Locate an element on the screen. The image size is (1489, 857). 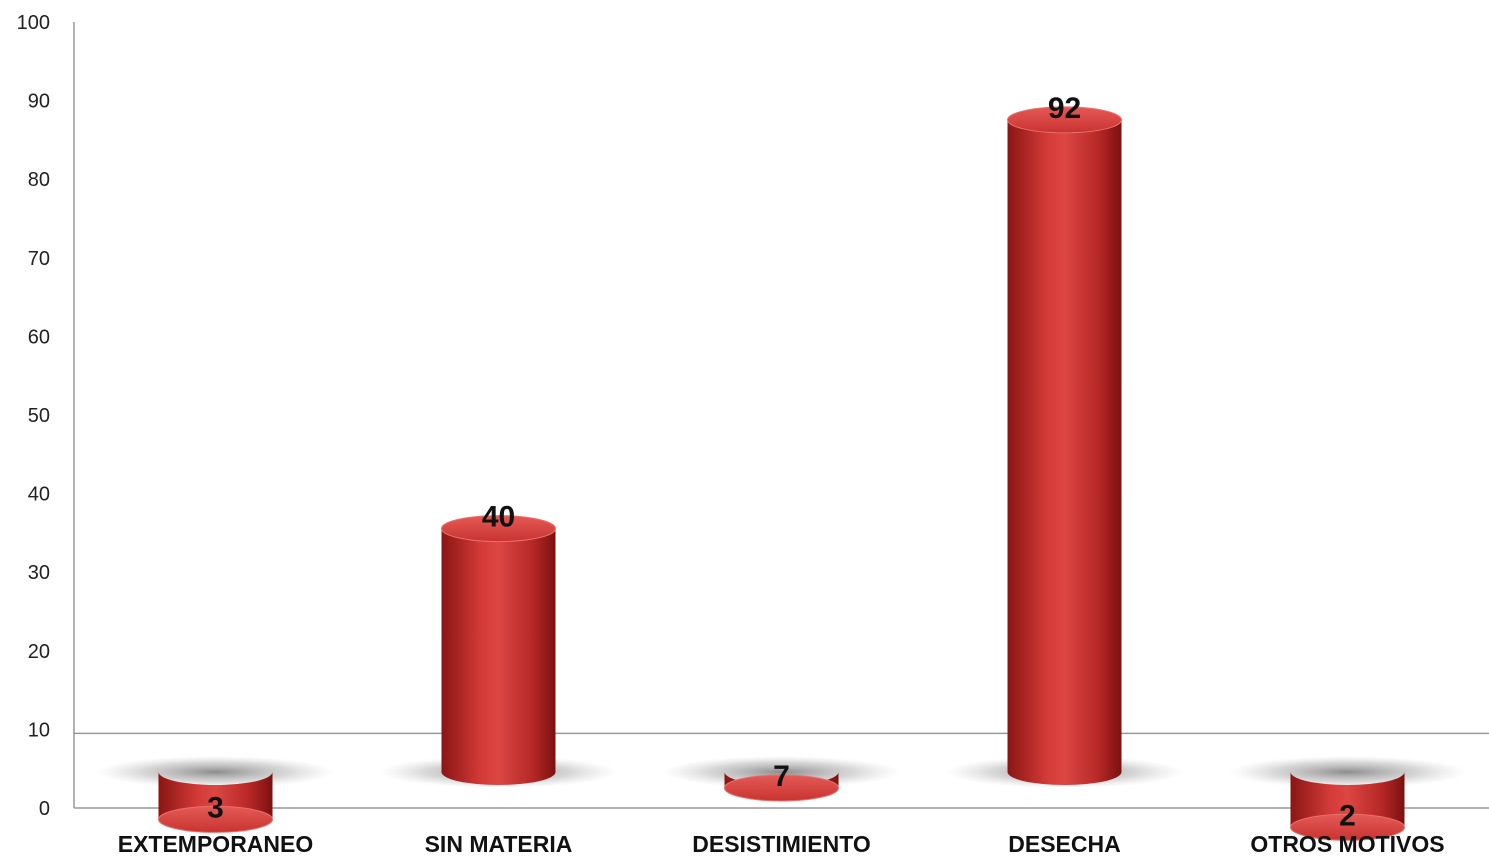
category-label: OTROS MOTIVOS is located at coordinates (1347, 844).